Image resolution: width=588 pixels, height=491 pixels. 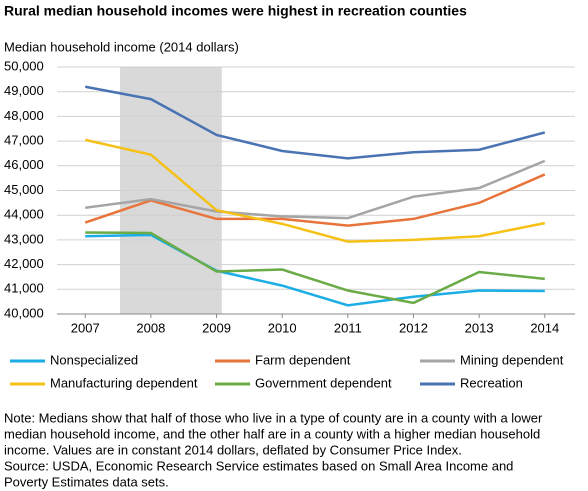 What do you see at coordinates (24, 90) in the screenshot?
I see `y-tick-label: 49,000` at bounding box center [24, 90].